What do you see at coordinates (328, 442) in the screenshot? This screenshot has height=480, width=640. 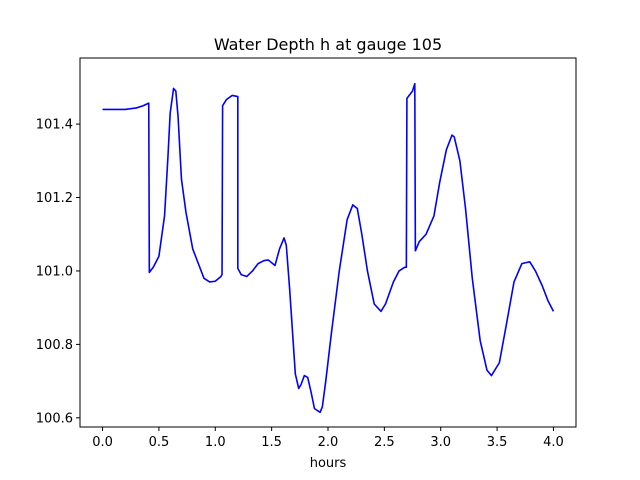 I see `x-tick-label: 2.0` at bounding box center [328, 442].